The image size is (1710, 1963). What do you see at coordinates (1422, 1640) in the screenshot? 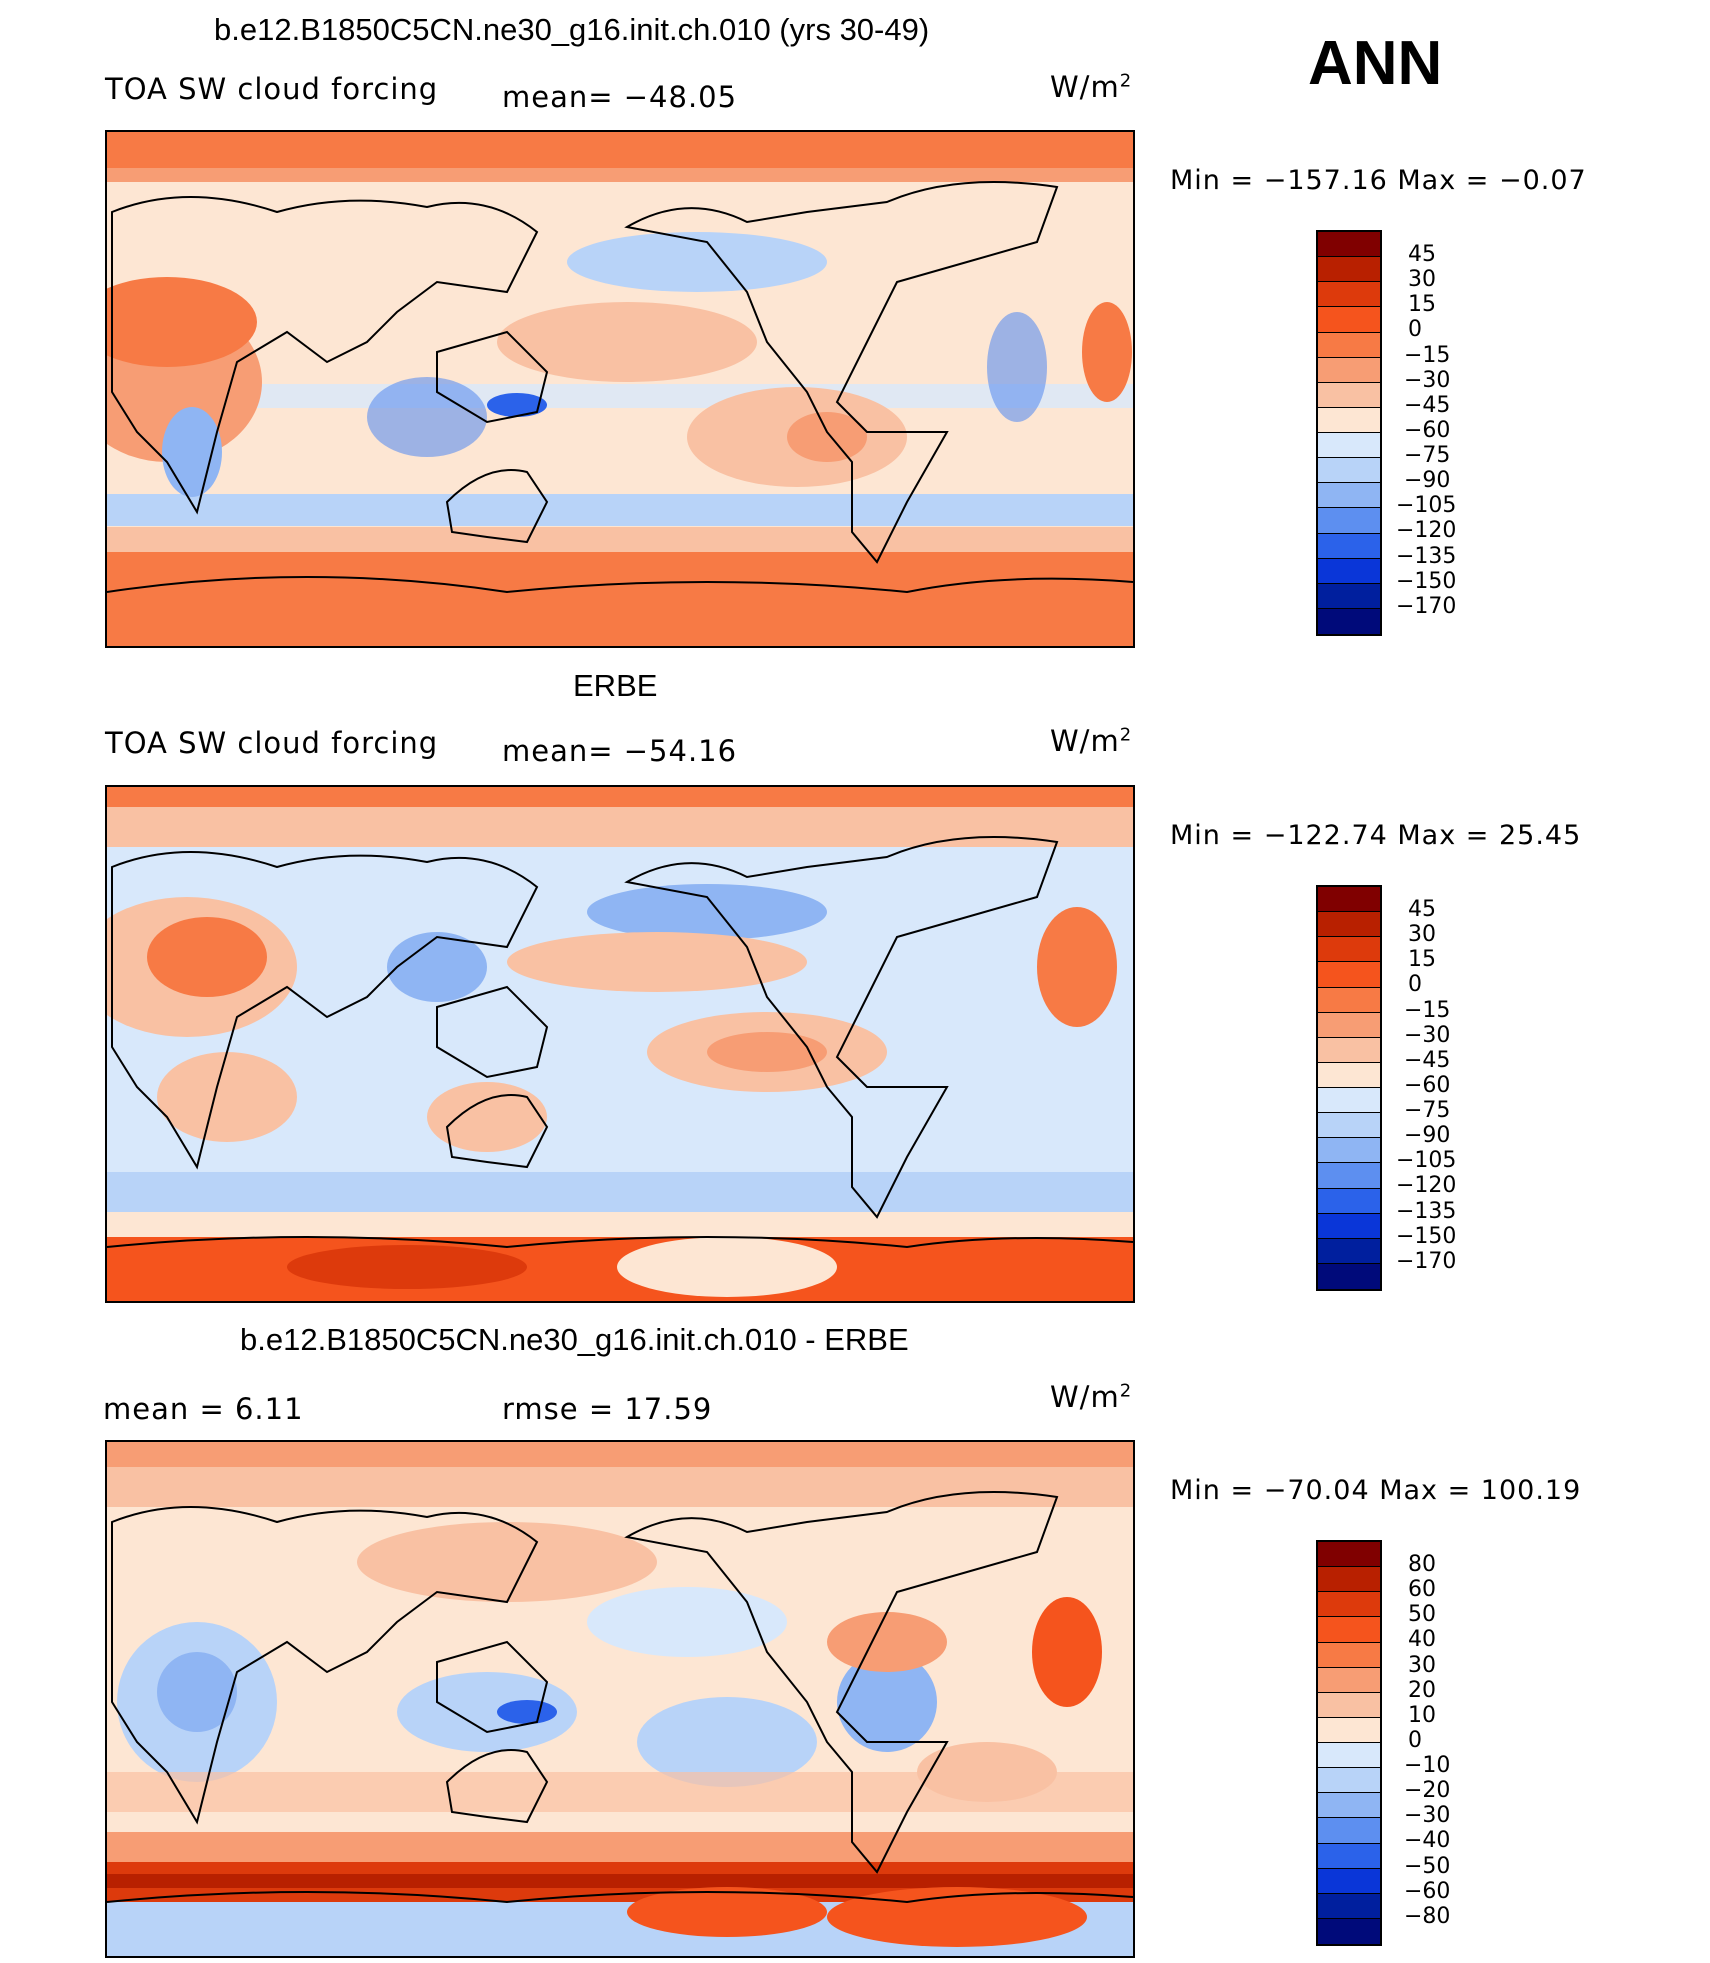
I see `colorbar-level-label: 40` at bounding box center [1422, 1640].